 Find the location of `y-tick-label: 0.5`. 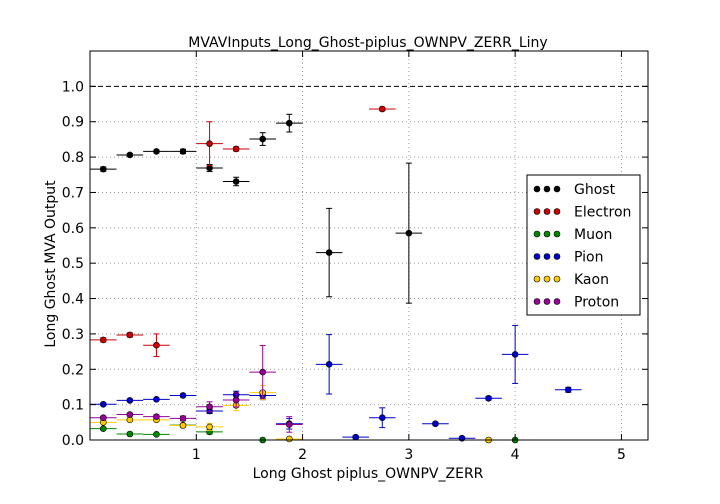

y-tick-label: 0.5 is located at coordinates (73, 264).